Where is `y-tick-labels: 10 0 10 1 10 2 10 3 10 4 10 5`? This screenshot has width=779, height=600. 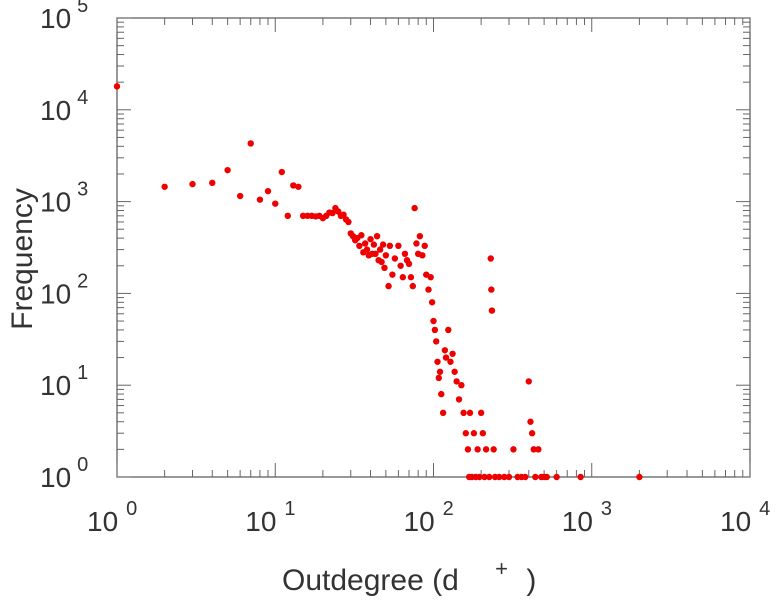 y-tick-labels: 10 0 10 1 10 2 10 3 10 4 10 5 is located at coordinates (64, 246).